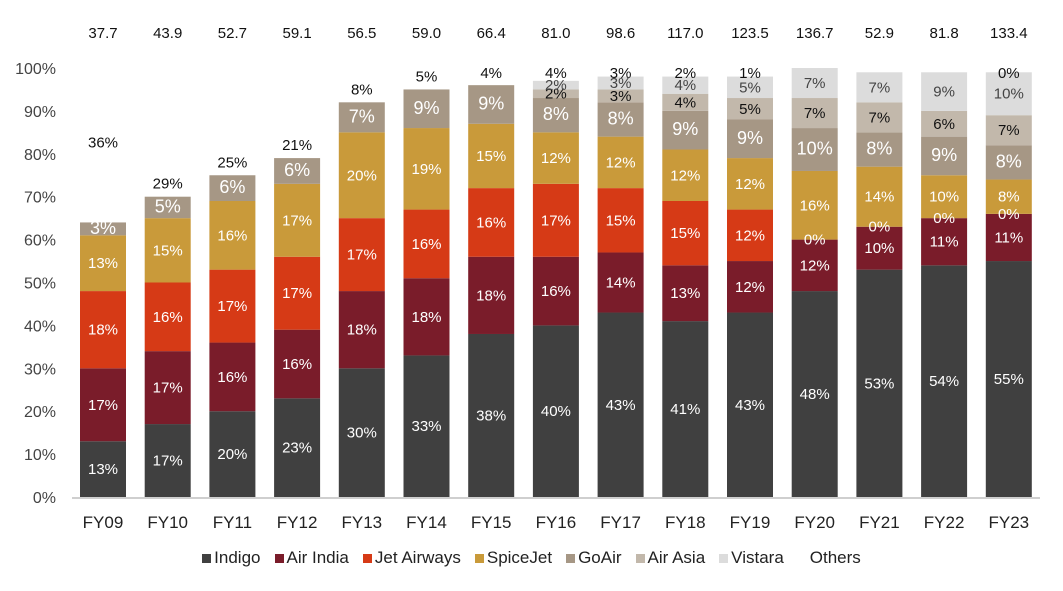 The height and width of the screenshot is (591, 1063). I want to click on data-label: 40%, so click(556, 411).